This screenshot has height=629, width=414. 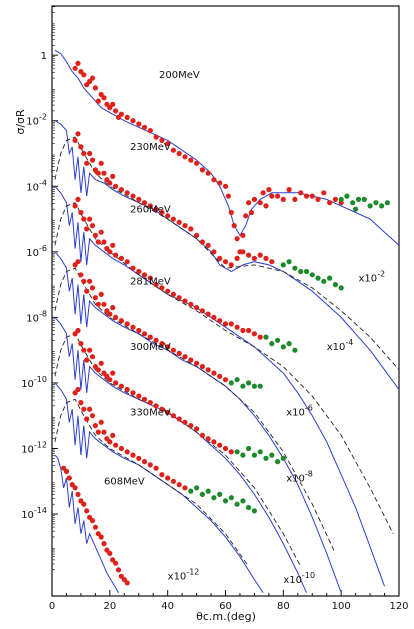 What do you see at coordinates (179, 75) in the screenshot?
I see `energy-label: 200MeV` at bounding box center [179, 75].